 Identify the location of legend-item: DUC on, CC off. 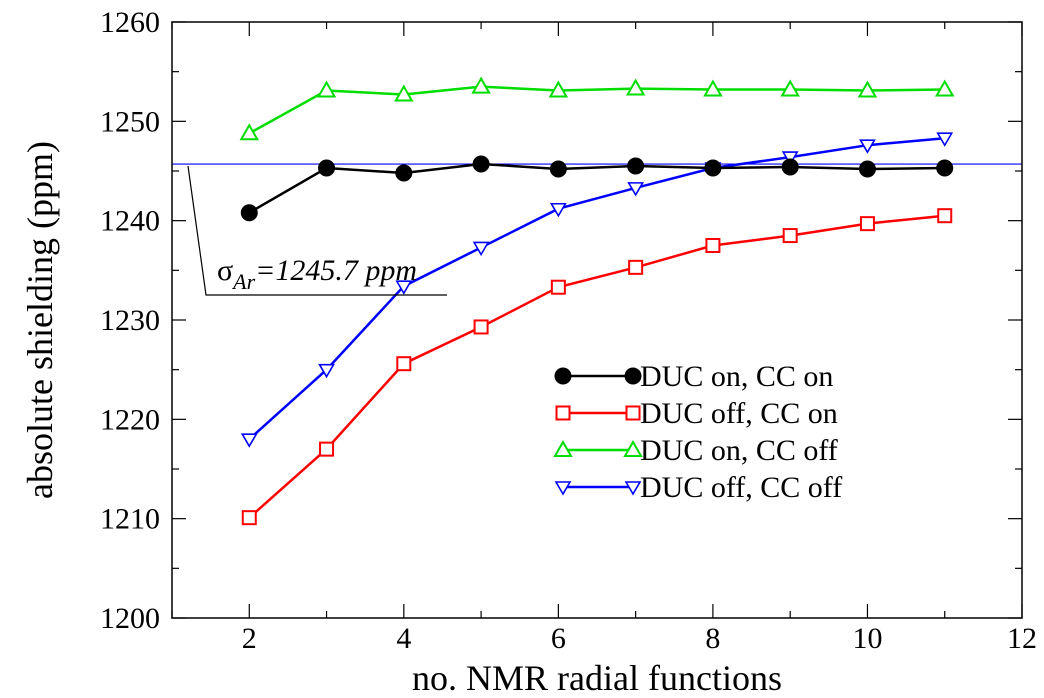
(695, 450).